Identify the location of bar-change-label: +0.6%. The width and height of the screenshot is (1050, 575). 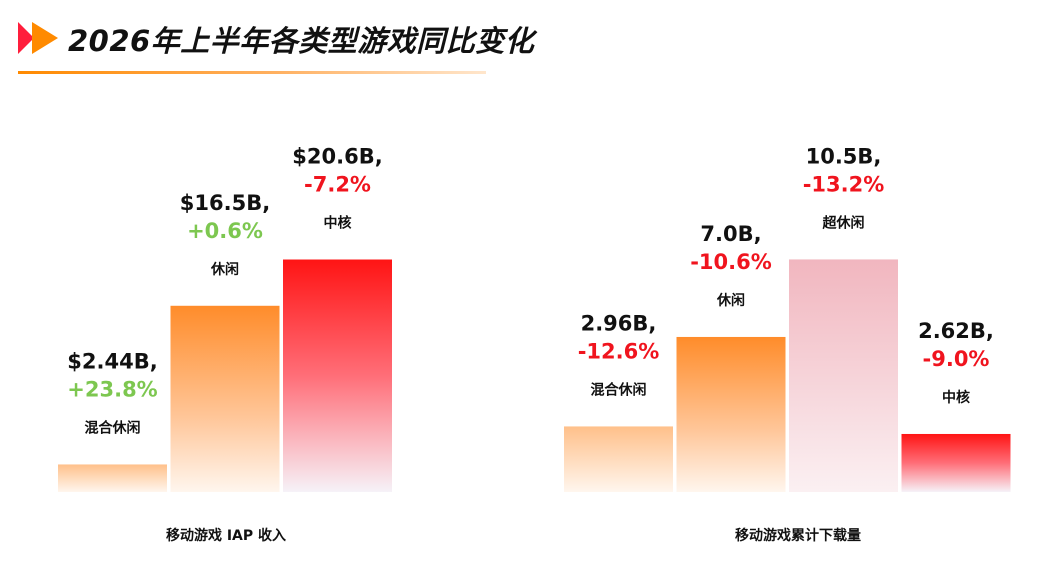
(225, 231).